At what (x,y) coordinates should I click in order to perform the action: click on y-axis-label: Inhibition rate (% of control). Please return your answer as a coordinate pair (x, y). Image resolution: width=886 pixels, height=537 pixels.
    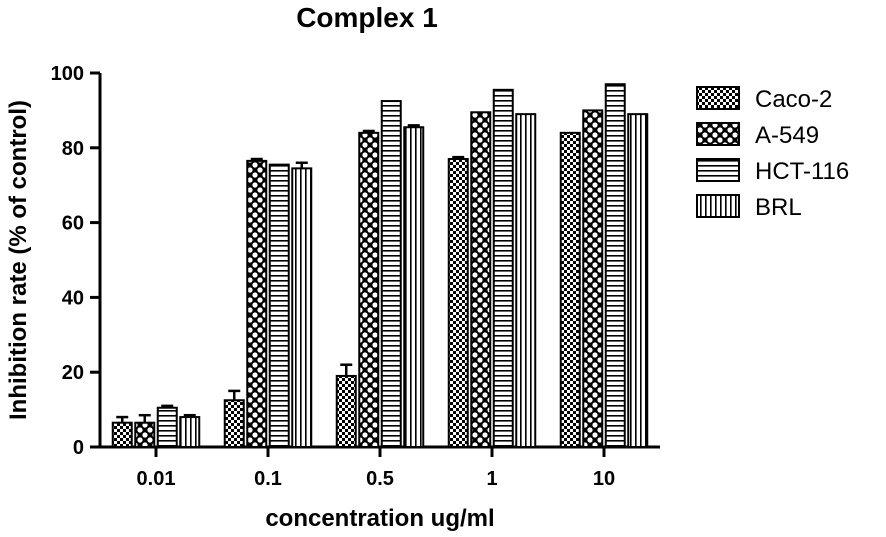
    Looking at the image, I should click on (18, 260).